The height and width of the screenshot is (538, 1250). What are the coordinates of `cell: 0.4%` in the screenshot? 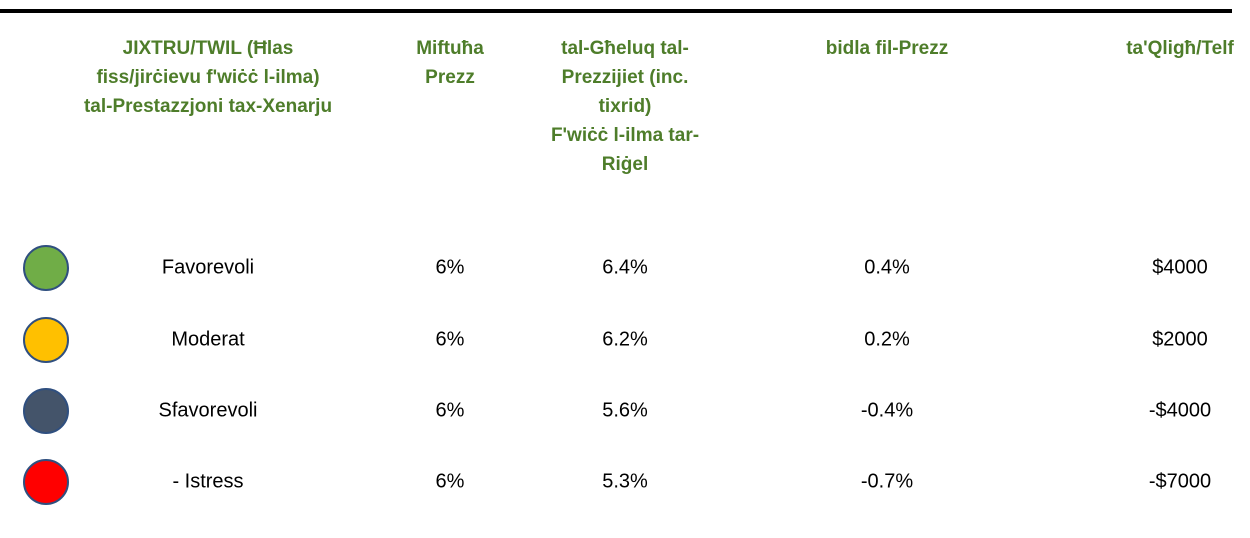 It's located at (887, 267).